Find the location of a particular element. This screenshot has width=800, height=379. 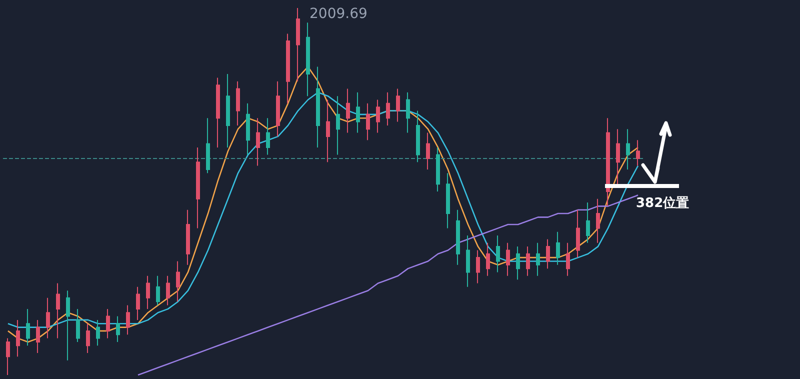

annotation: 382位置 is located at coordinates (663, 203).